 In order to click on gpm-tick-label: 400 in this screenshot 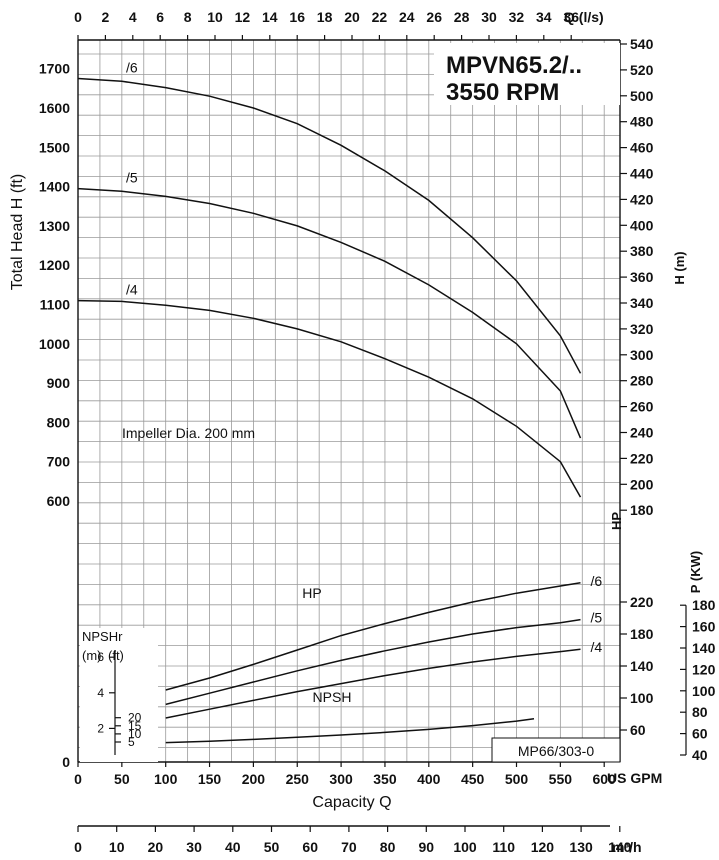, I will do `click(429, 779)`.